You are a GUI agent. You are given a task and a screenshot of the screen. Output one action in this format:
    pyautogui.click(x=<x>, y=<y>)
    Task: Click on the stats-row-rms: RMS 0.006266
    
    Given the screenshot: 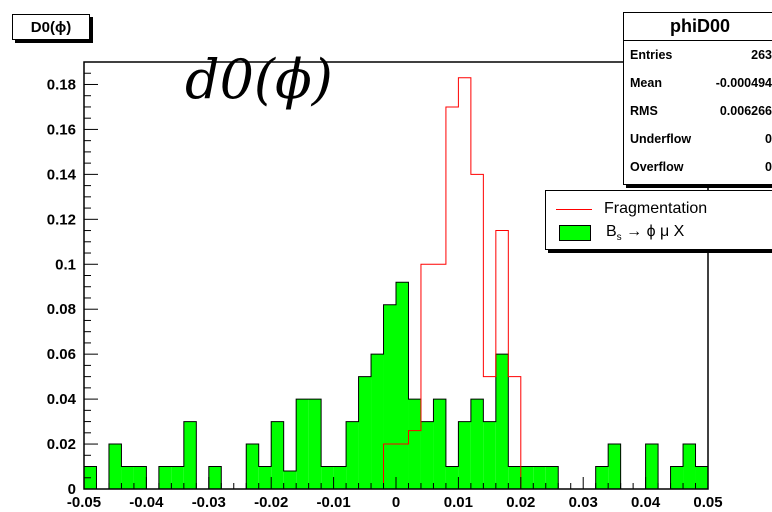 What is the action you would take?
    pyautogui.click(x=698, y=111)
    